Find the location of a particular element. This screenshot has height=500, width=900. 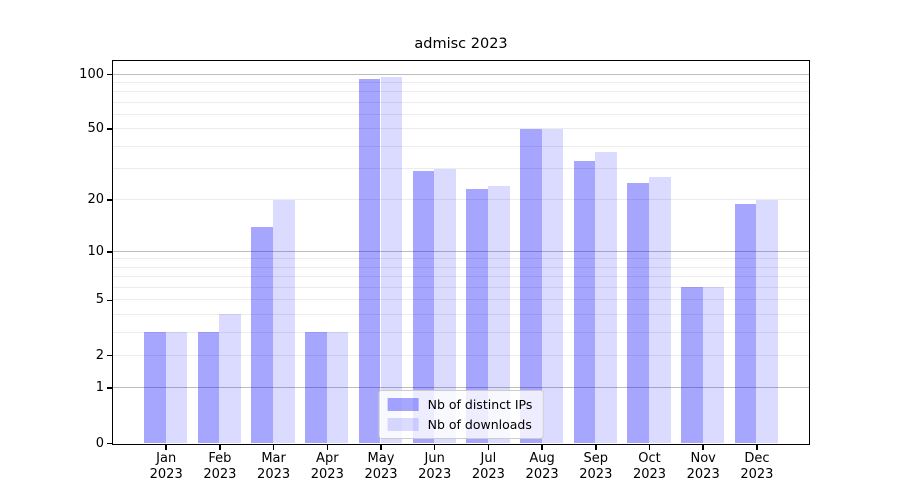

bar-downloads-aug is located at coordinates (552, 285).